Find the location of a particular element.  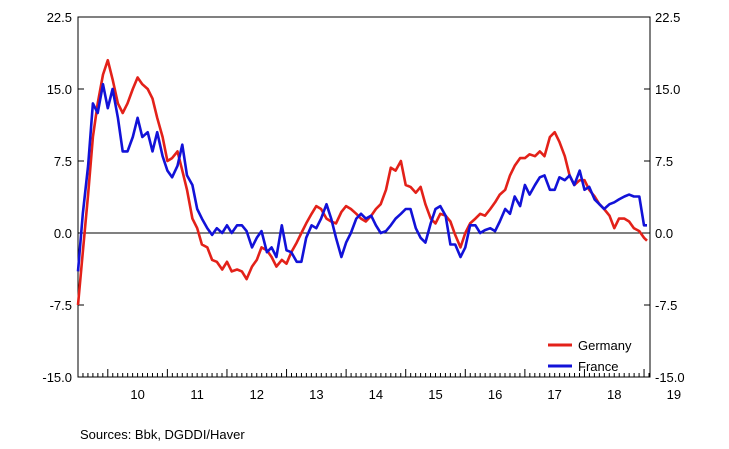

y-axis-left: 22.5 15.0 7.5 0.0 -7.5 -15.0 is located at coordinates (63, 197).